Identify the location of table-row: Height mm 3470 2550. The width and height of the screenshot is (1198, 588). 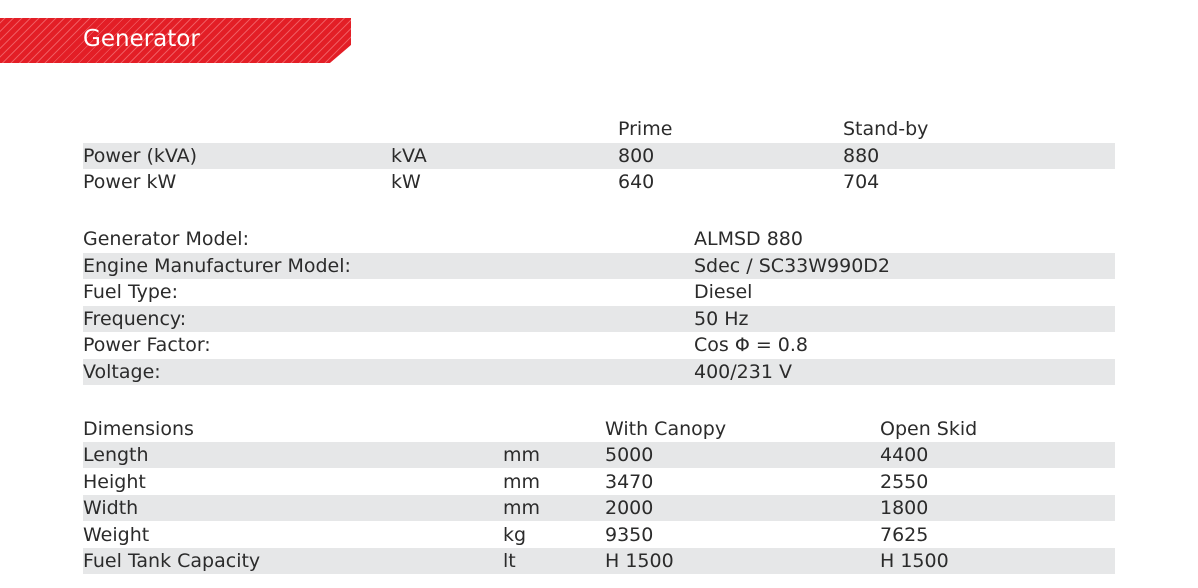
(599, 482).